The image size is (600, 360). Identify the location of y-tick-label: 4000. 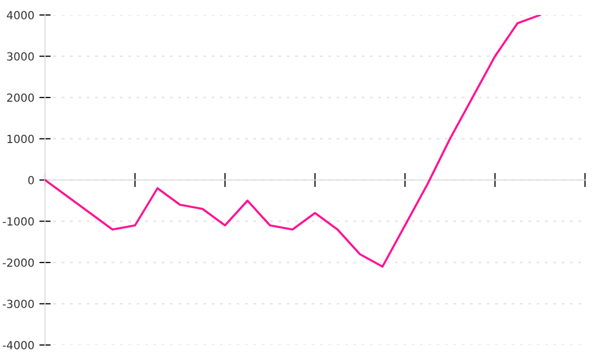
(20, 15).